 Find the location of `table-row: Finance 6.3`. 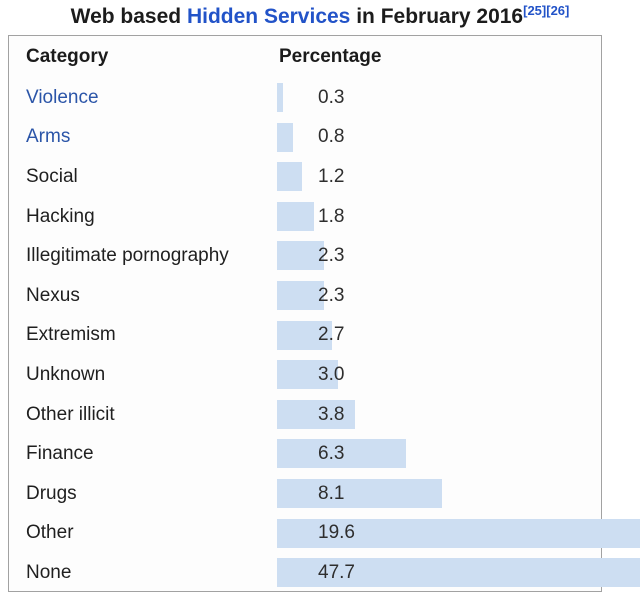

table-row: Finance 6.3 is located at coordinates (305, 454).